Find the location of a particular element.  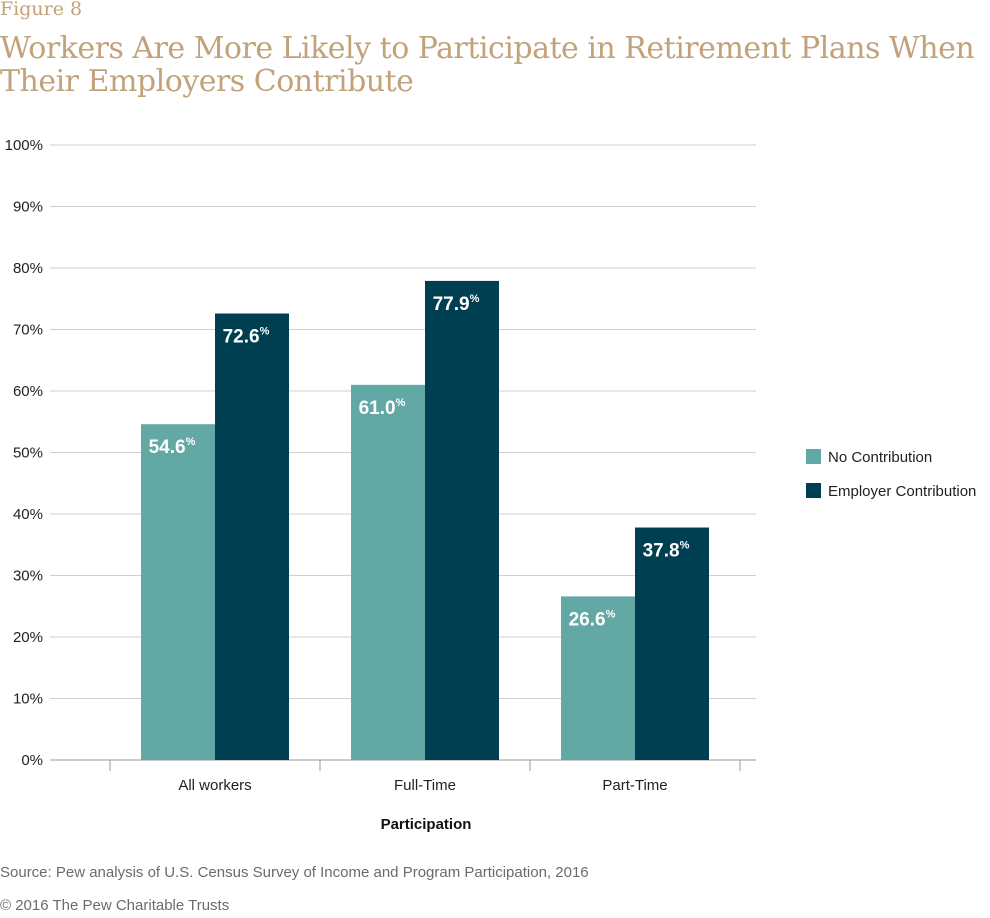

x-axis-title: Participation is located at coordinates (426, 824).